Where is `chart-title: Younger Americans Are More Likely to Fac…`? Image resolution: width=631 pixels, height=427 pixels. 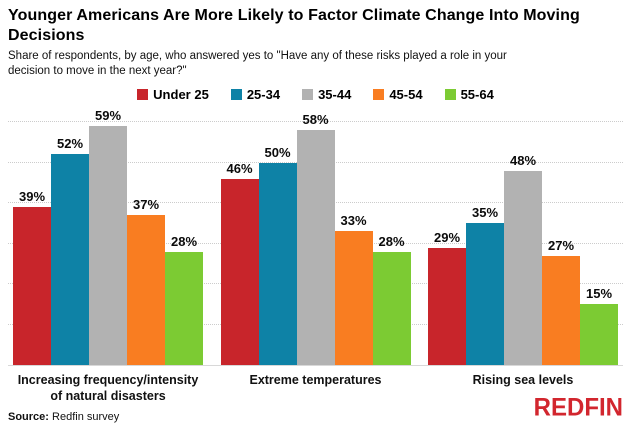 chart-title: Younger Americans Are More Likely to Fac… is located at coordinates (294, 25).